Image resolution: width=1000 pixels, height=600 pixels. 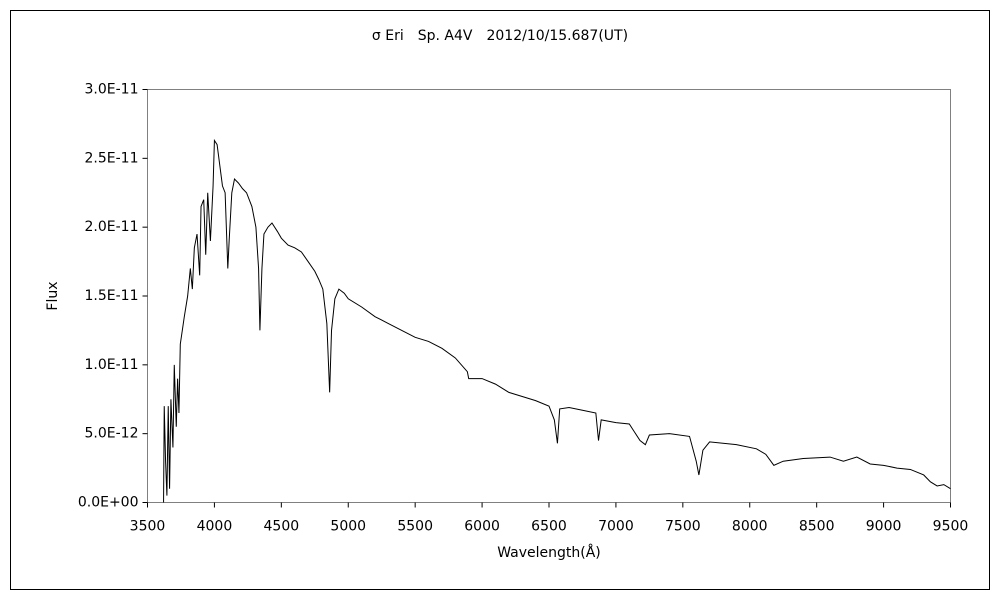 What do you see at coordinates (750, 527) in the screenshot?
I see `x-tick-label: 8000` at bounding box center [750, 527].